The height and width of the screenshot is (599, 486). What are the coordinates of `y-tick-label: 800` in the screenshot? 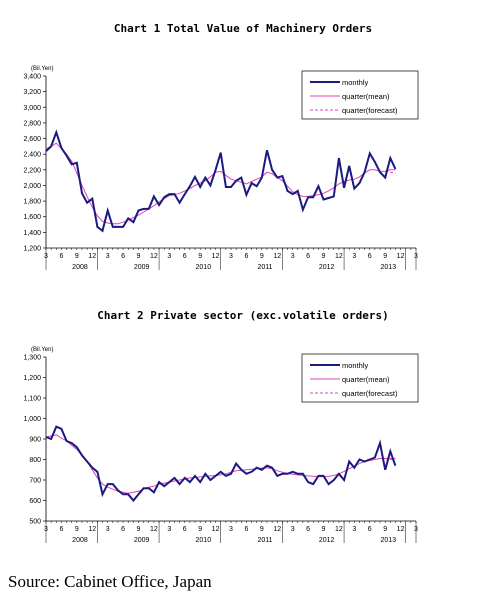 It's located at (35, 460).